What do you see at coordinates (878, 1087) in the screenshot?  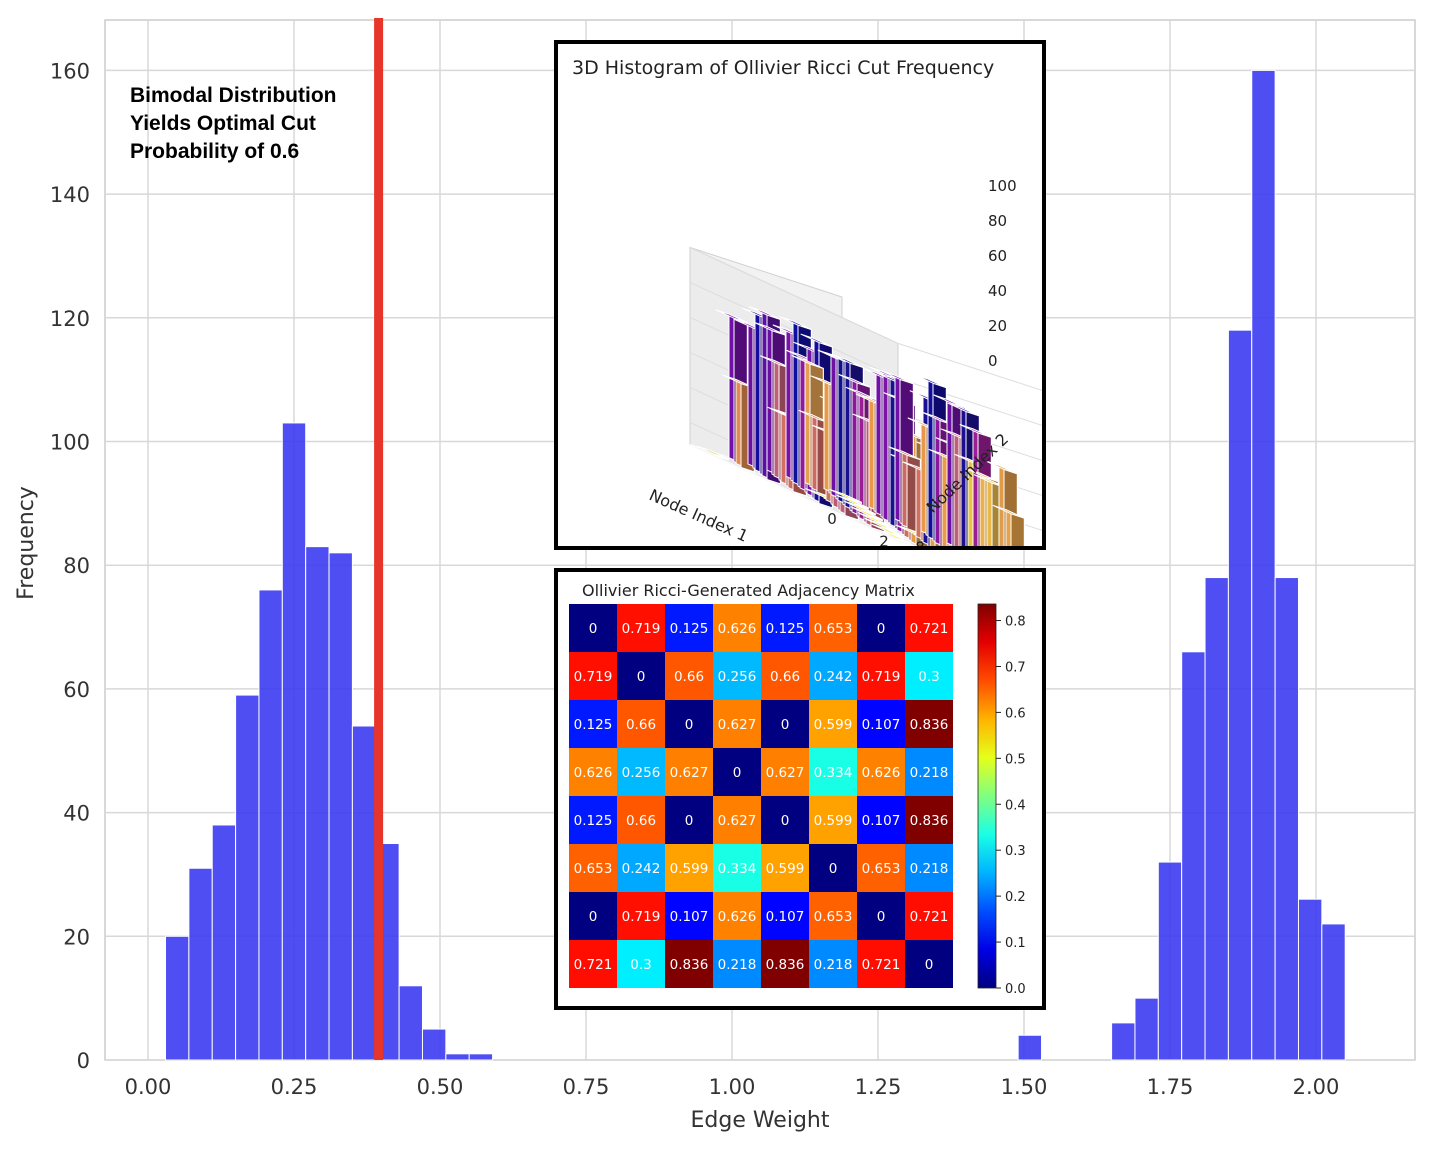 I see `x-tick-label: 1.25` at bounding box center [878, 1087].